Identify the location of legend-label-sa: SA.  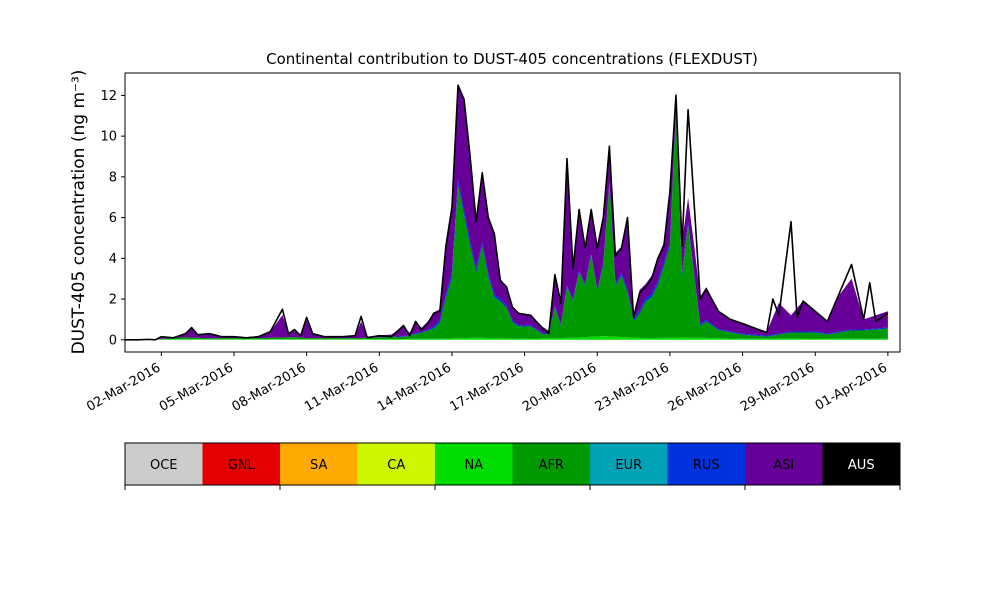
(318, 465).